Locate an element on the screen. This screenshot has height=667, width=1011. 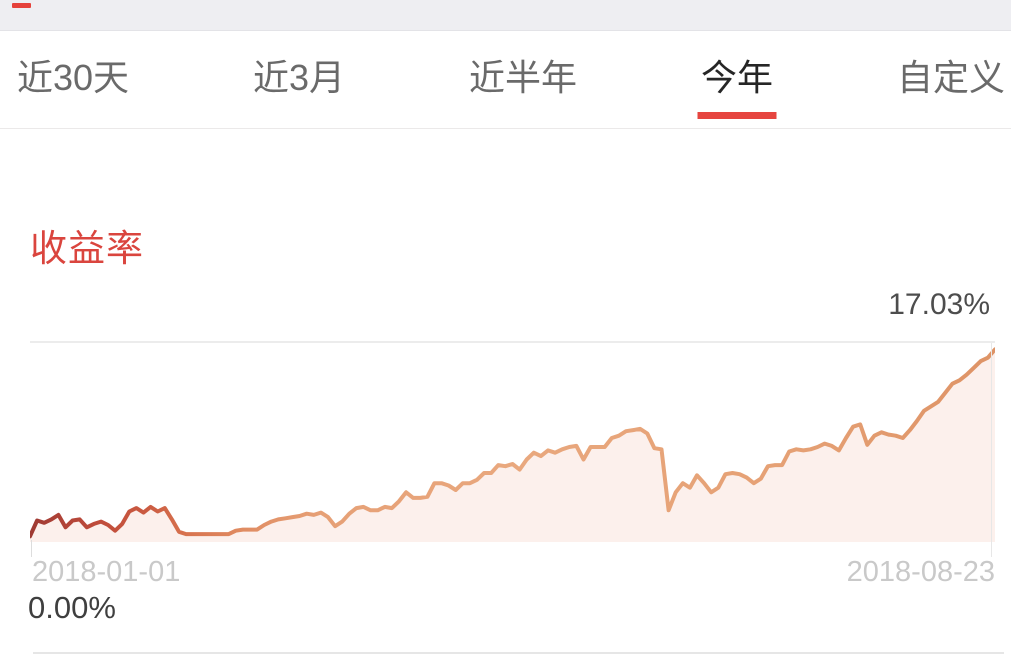
tab-label: 近30天 is located at coordinates (73, 77).